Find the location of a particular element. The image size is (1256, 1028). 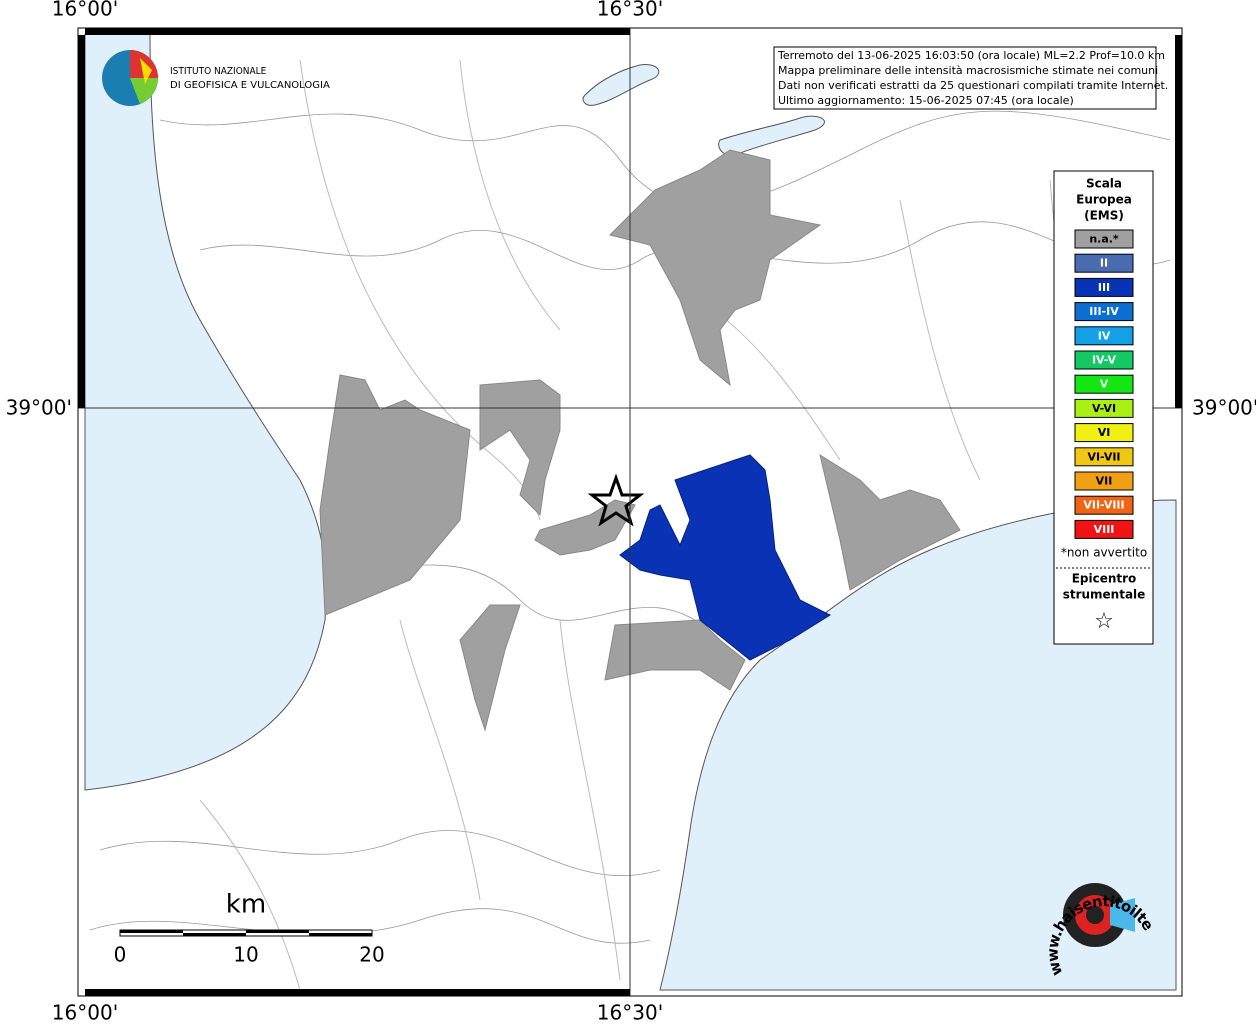

area-iii is located at coordinates (725, 557).